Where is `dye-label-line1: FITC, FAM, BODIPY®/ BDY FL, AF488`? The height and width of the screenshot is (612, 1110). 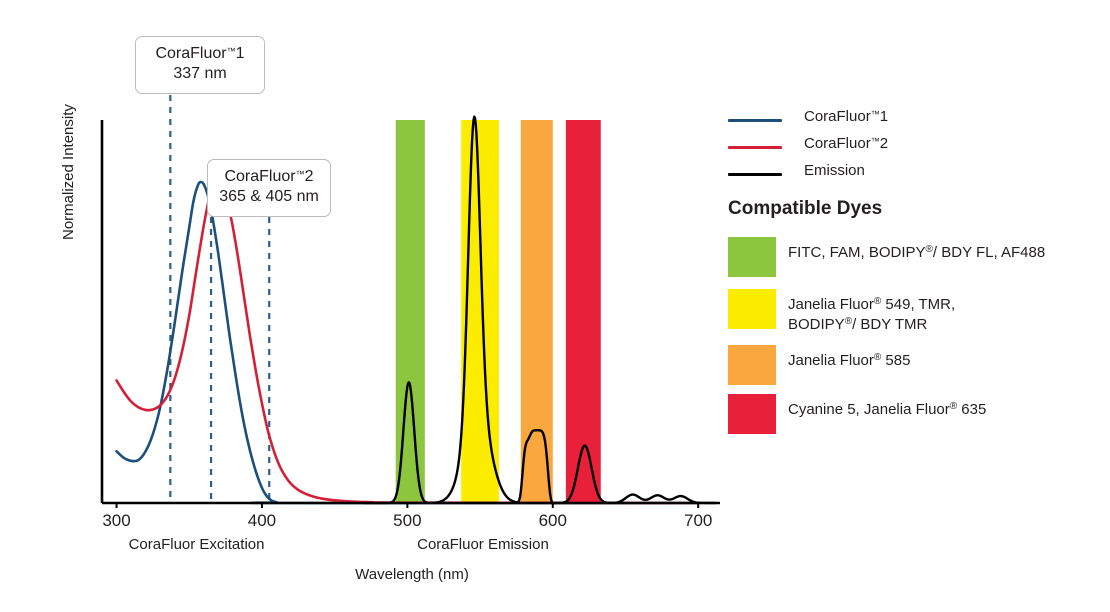
dye-label-line1: FITC, FAM, BODIPY®/ BDY FL, AF488 is located at coordinates (916, 253).